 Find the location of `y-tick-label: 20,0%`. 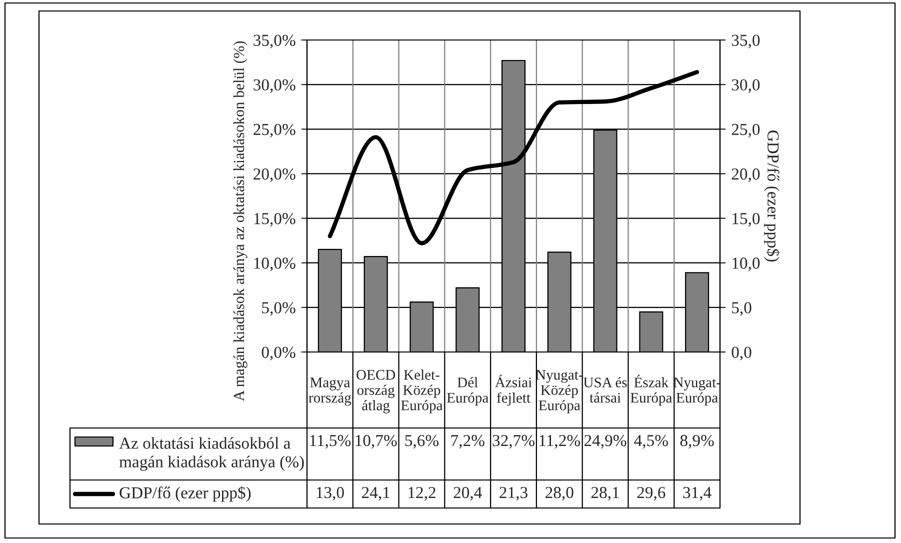

y-tick-label: 20,0% is located at coordinates (275, 175).